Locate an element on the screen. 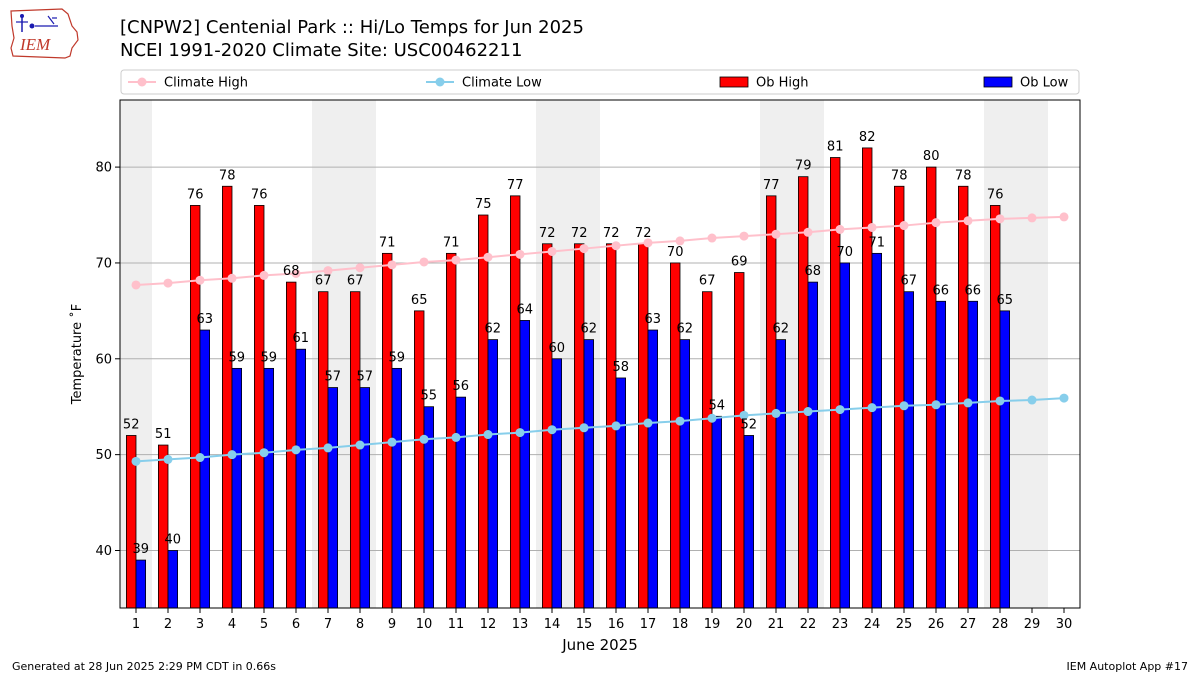  legend-ob-high-label: Ob High is located at coordinates (782, 83).